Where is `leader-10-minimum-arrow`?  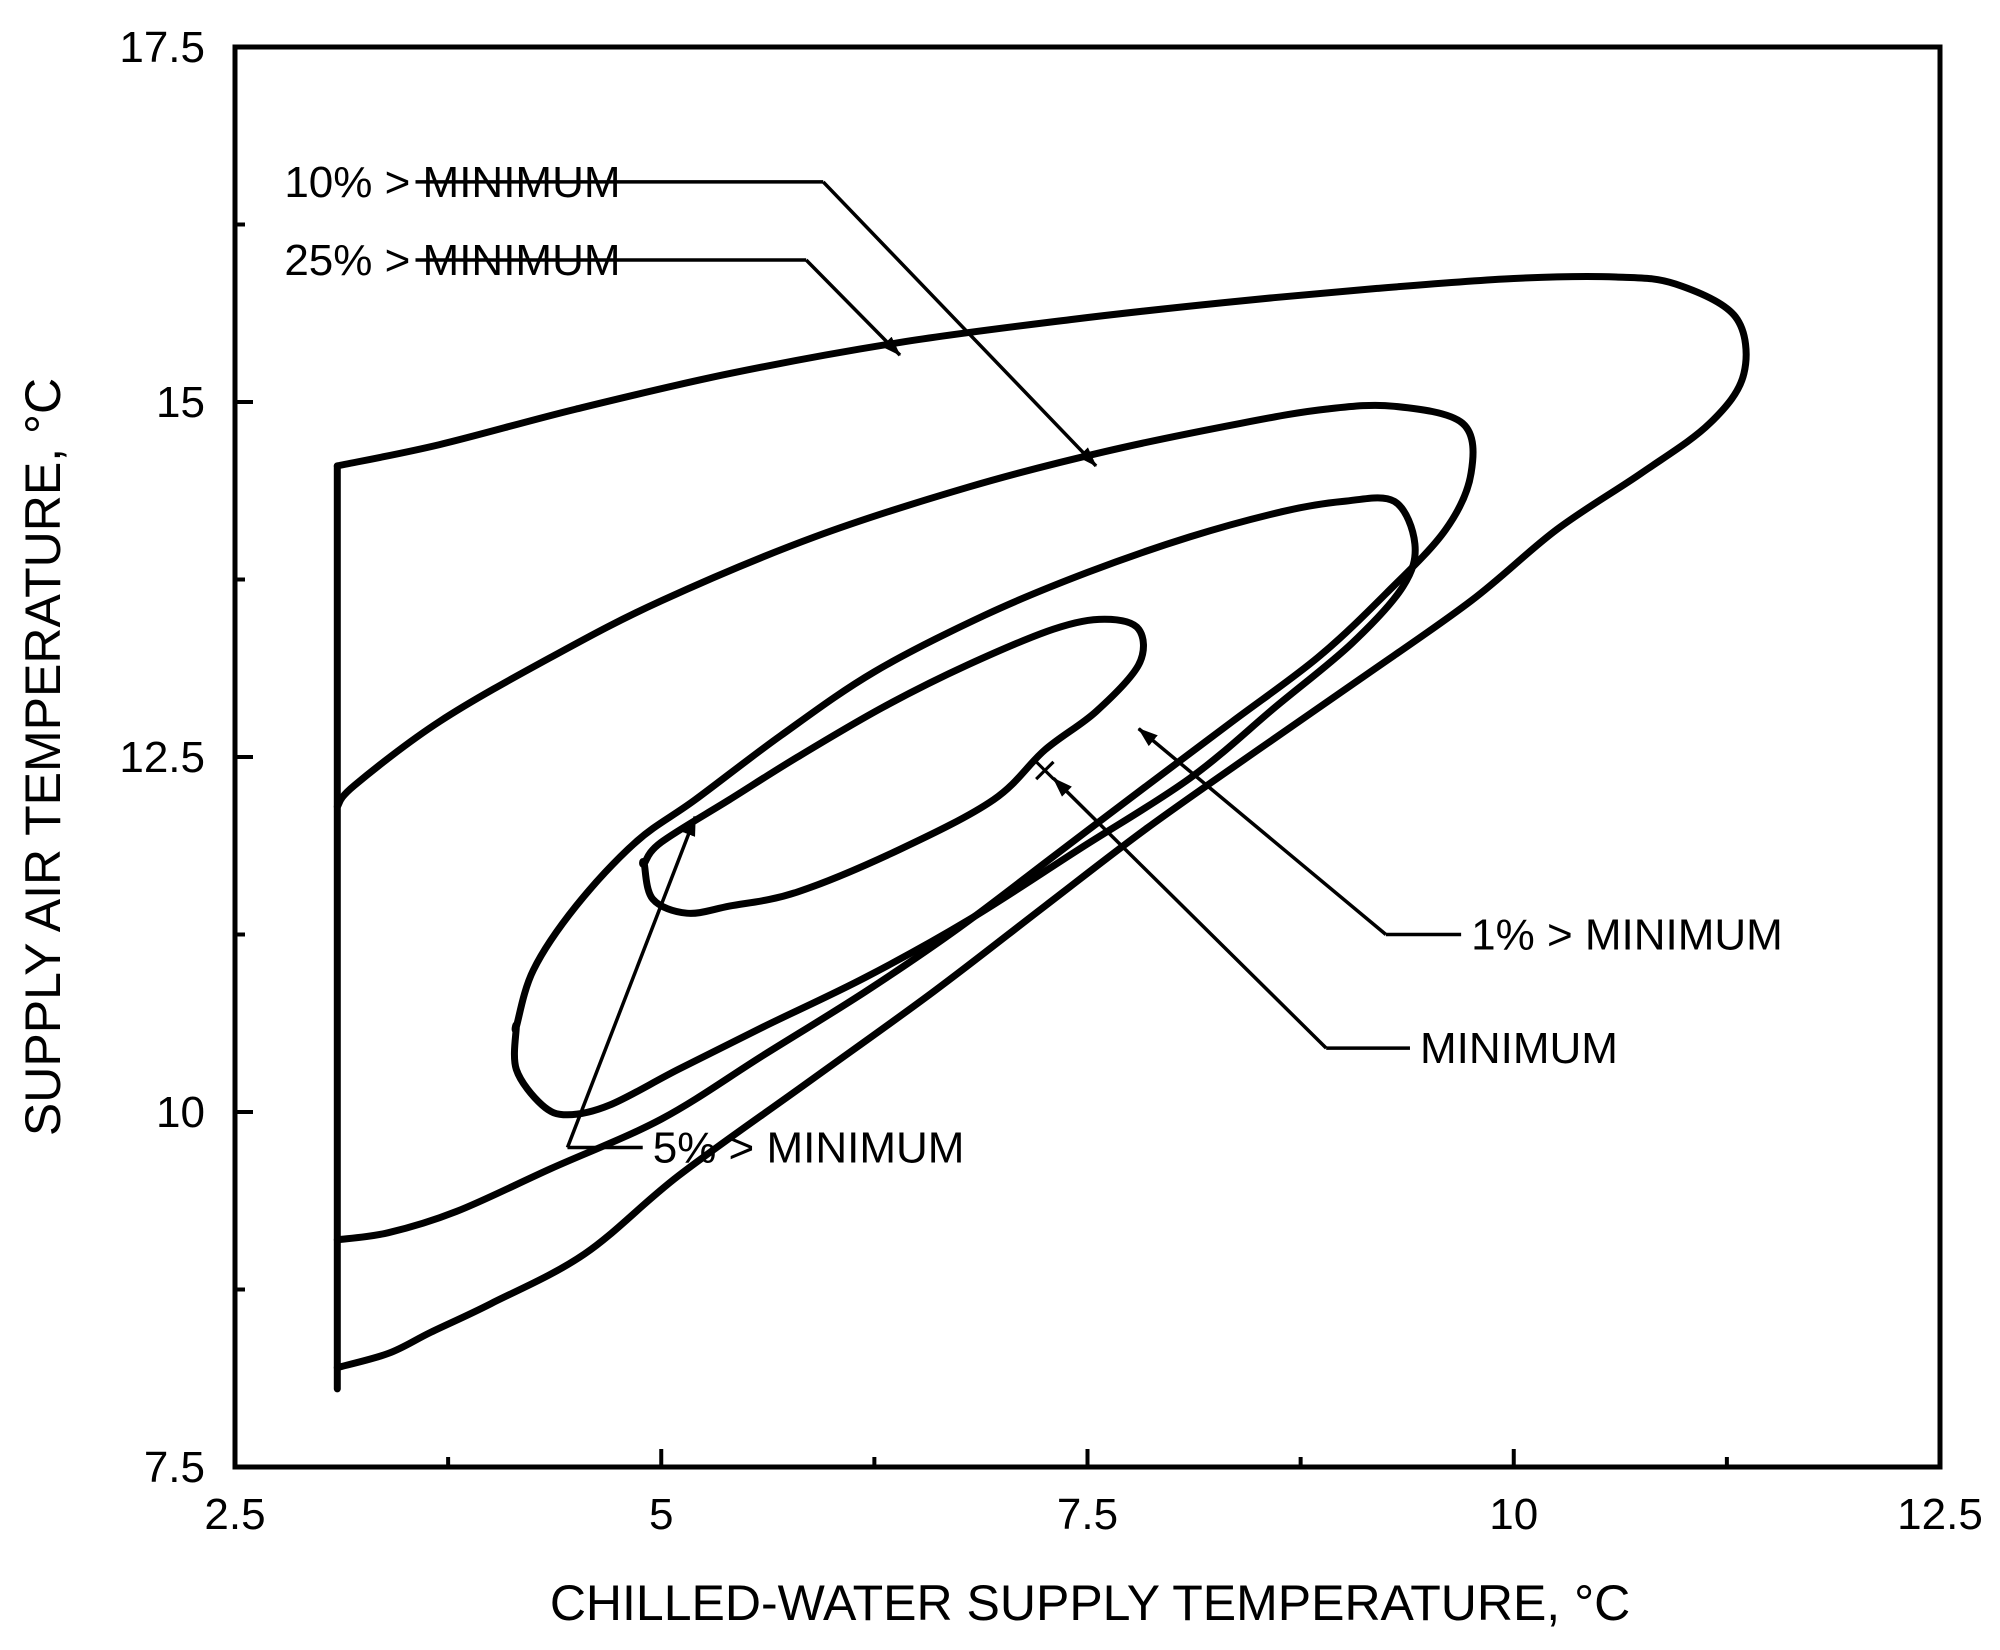
leader-10-minimum-arrow is located at coordinates (959, 324).